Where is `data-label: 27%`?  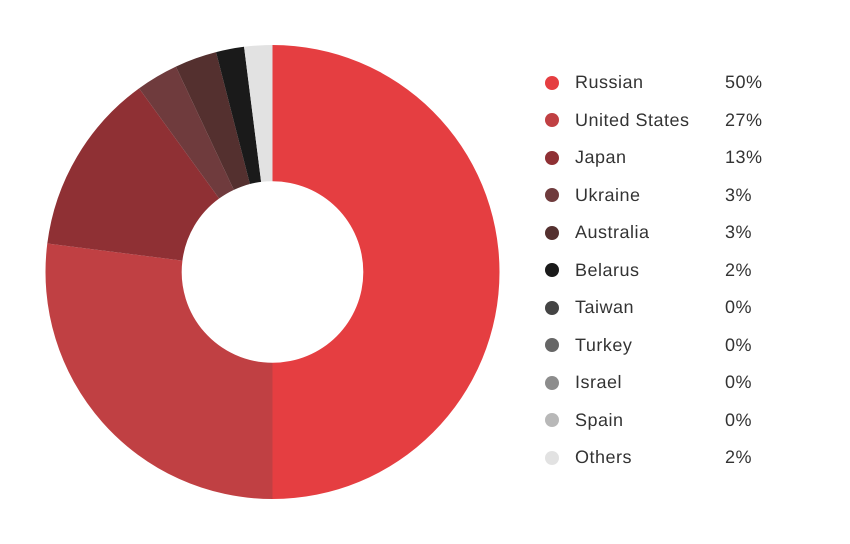
data-label: 27% is located at coordinates (744, 120).